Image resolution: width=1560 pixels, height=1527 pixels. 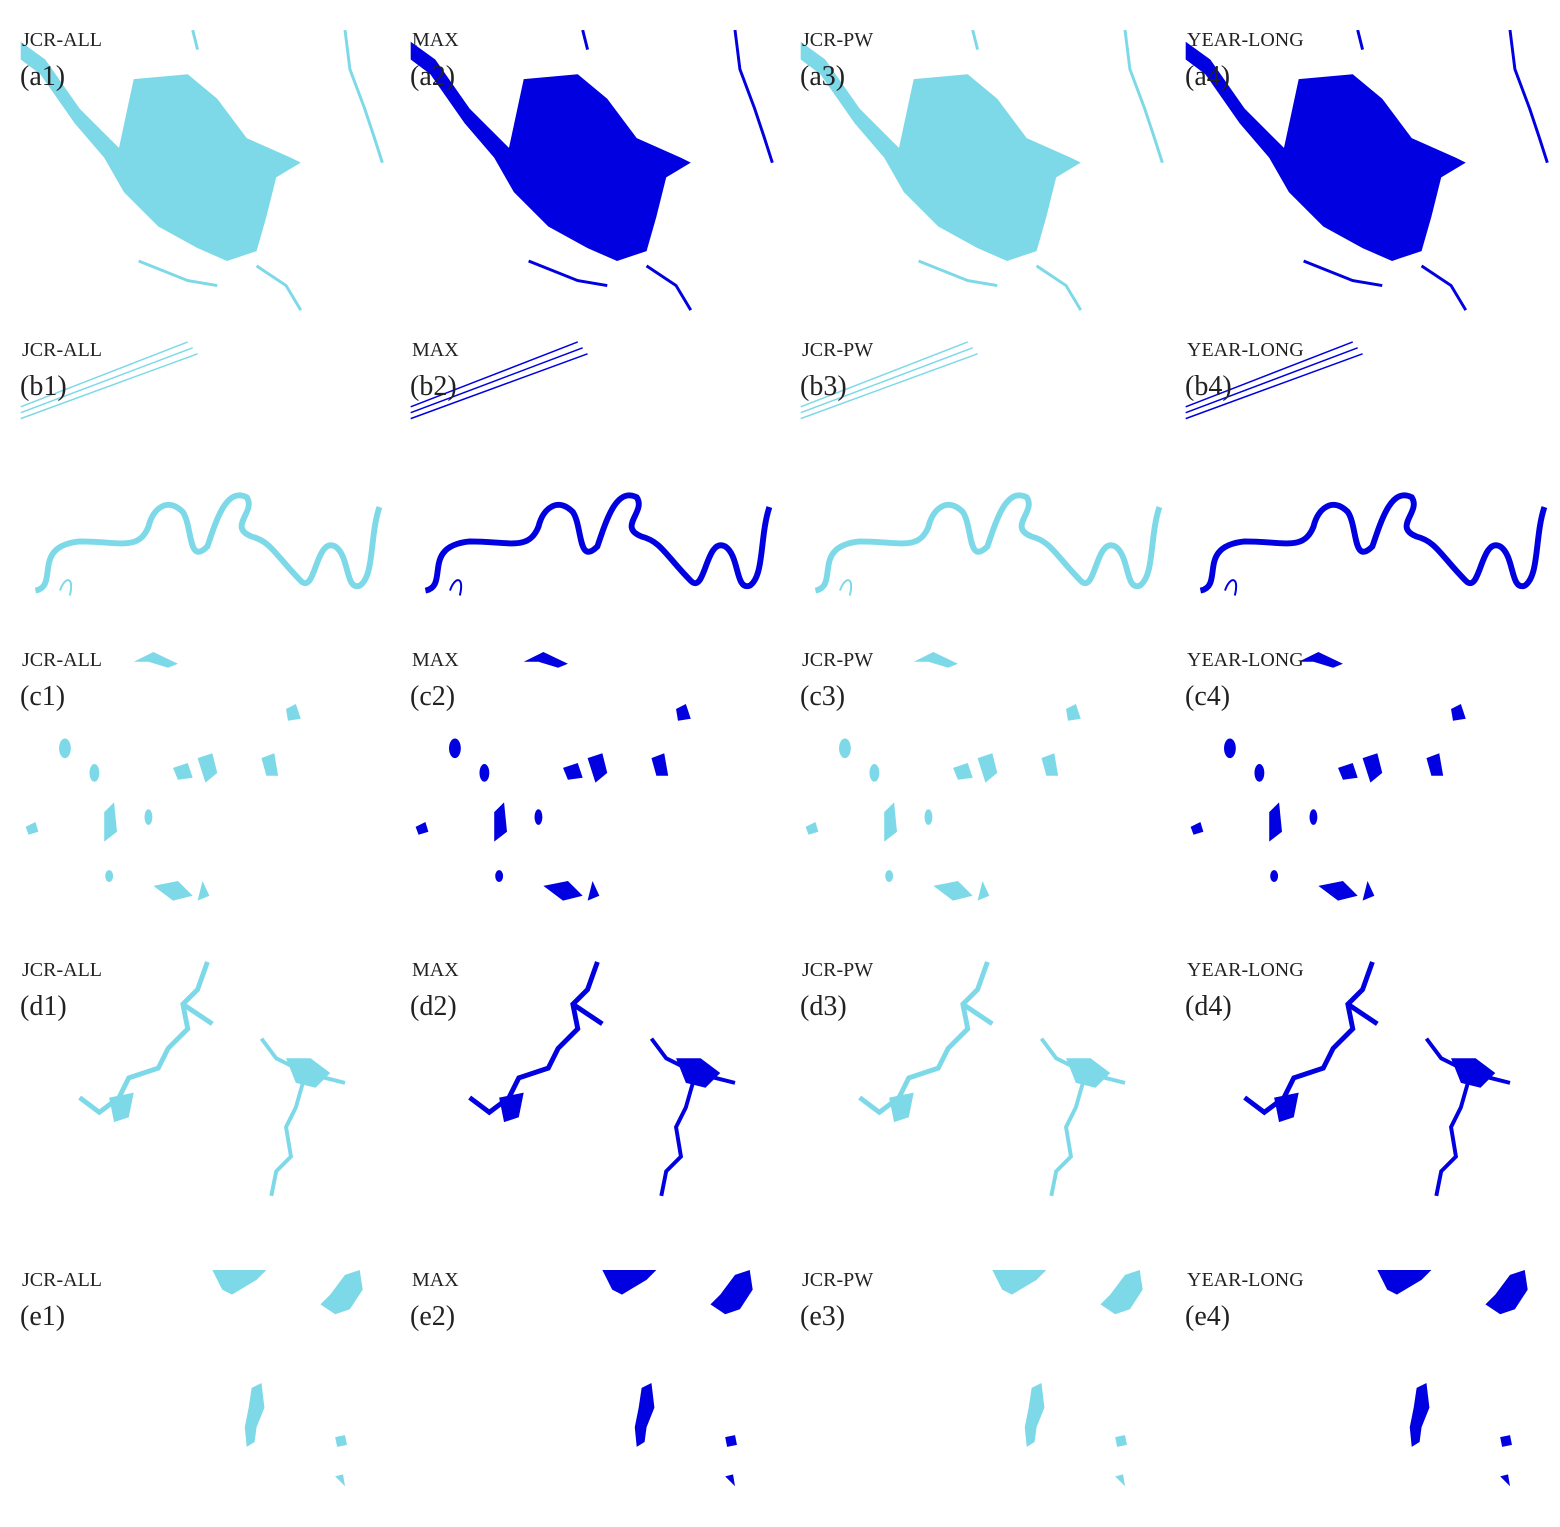 What do you see at coordinates (823, 386) in the screenshot?
I see `panel-label: (b3)` at bounding box center [823, 386].